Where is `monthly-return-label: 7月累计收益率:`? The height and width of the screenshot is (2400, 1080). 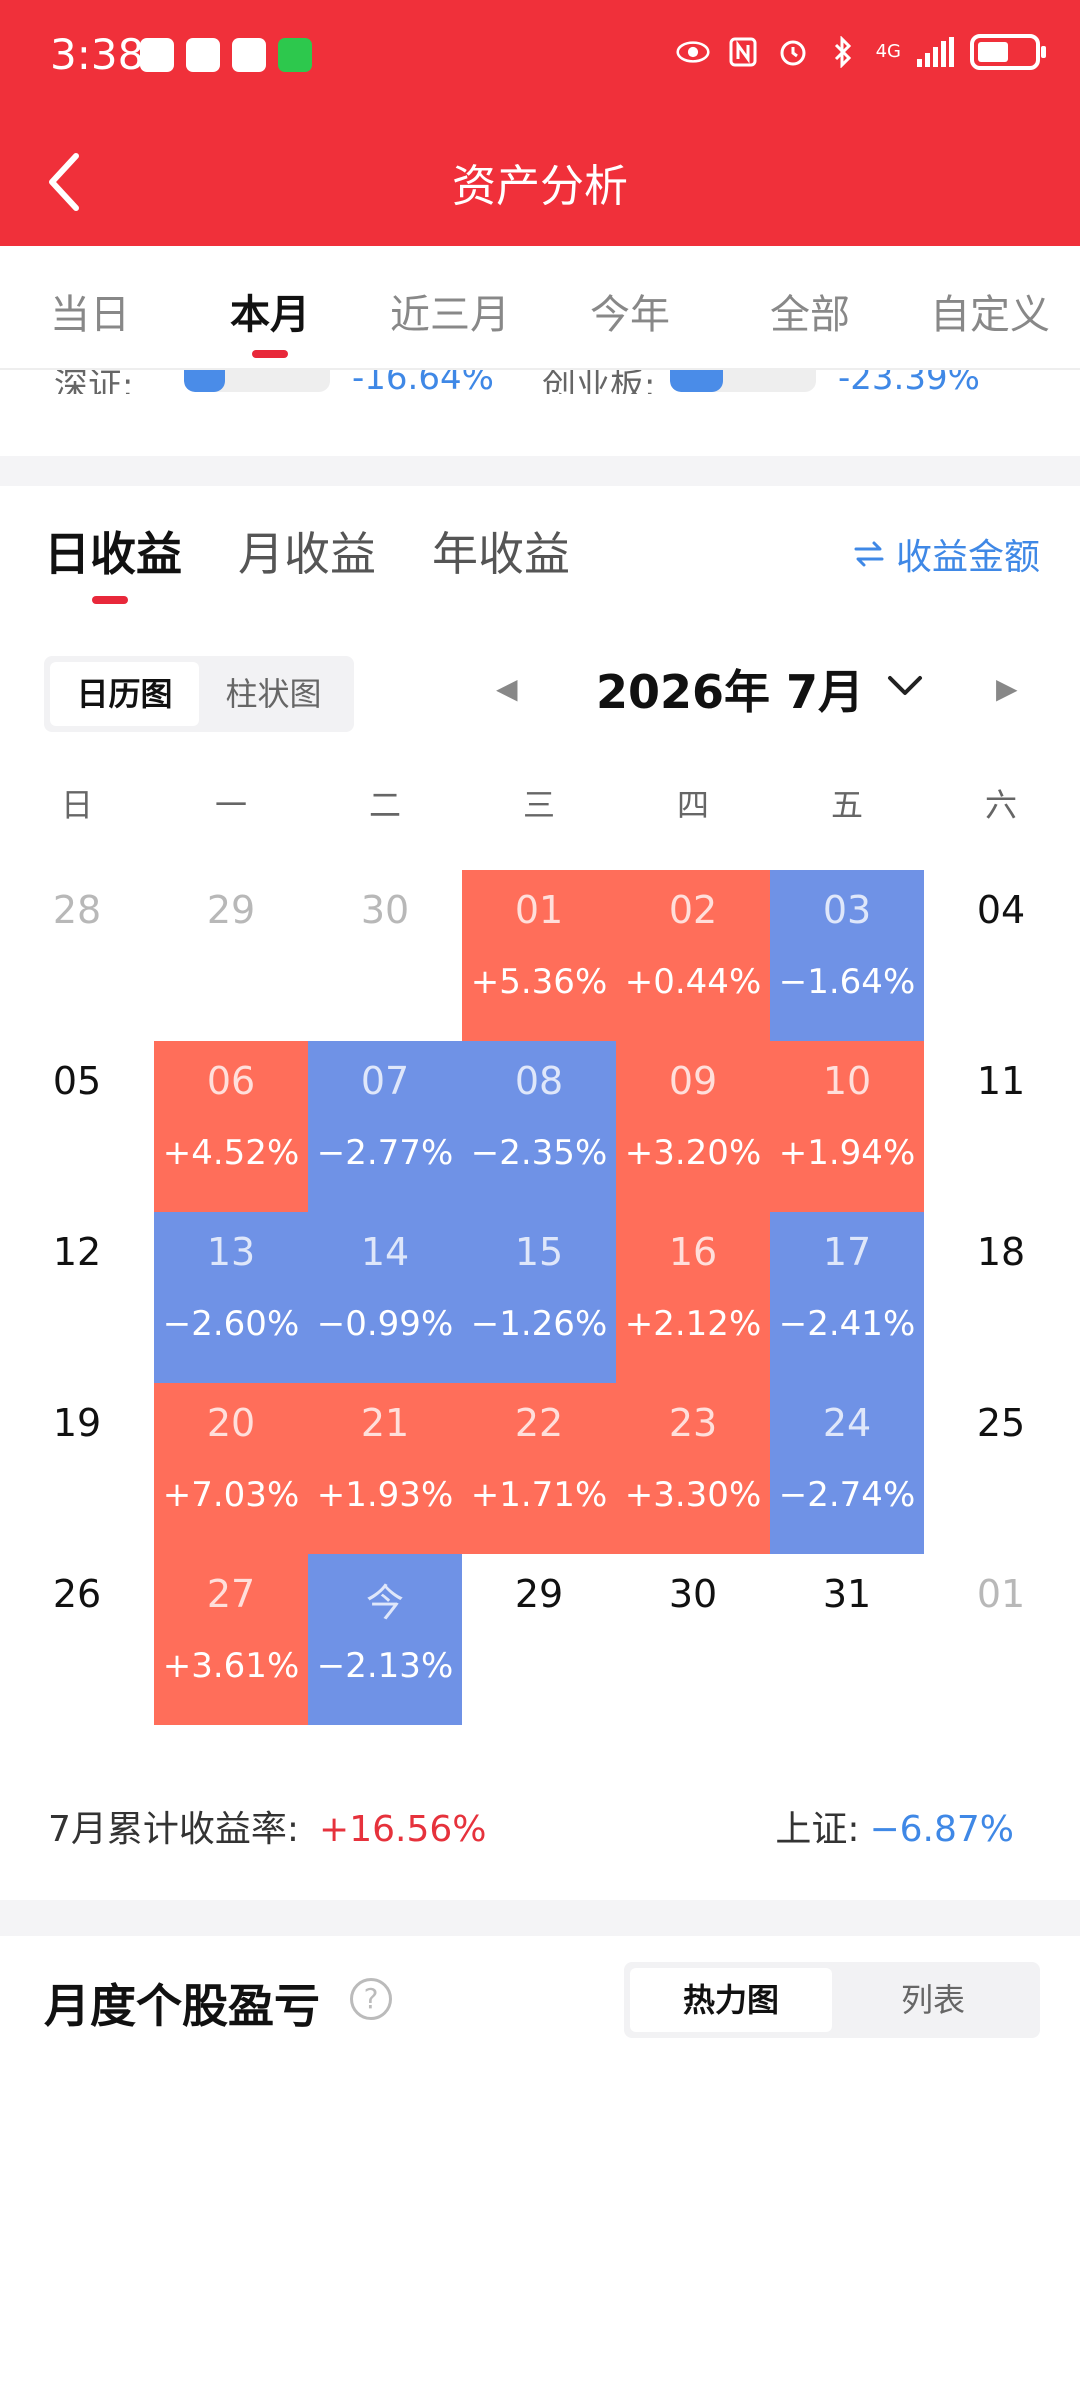
monthly-return-label: 7月累计收益率: is located at coordinates (174, 1829).